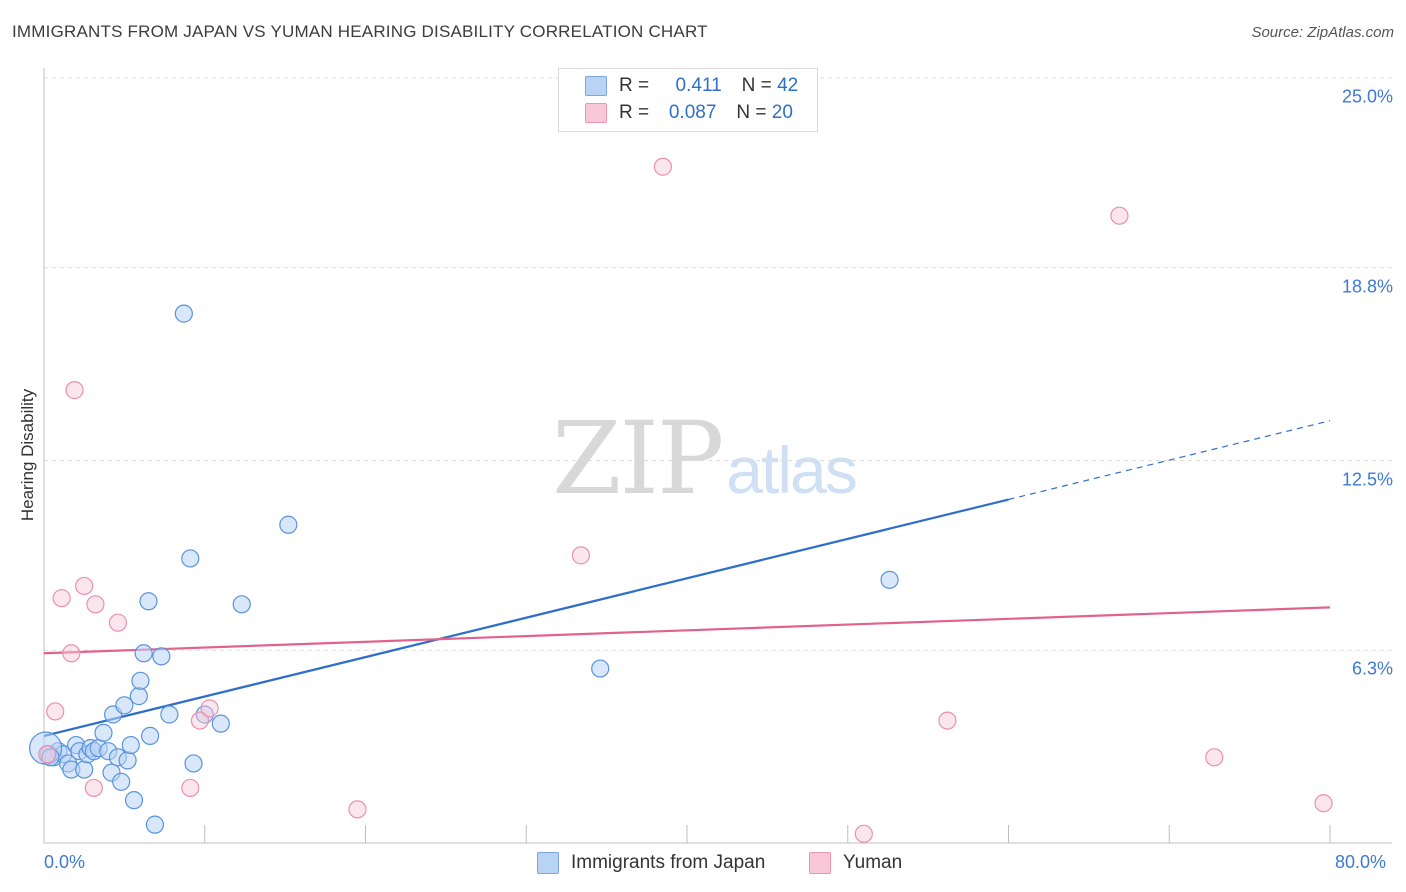  What do you see at coordinates (1367, 286) in the screenshot?
I see `y-tick-label: 18.8%` at bounding box center [1367, 286].